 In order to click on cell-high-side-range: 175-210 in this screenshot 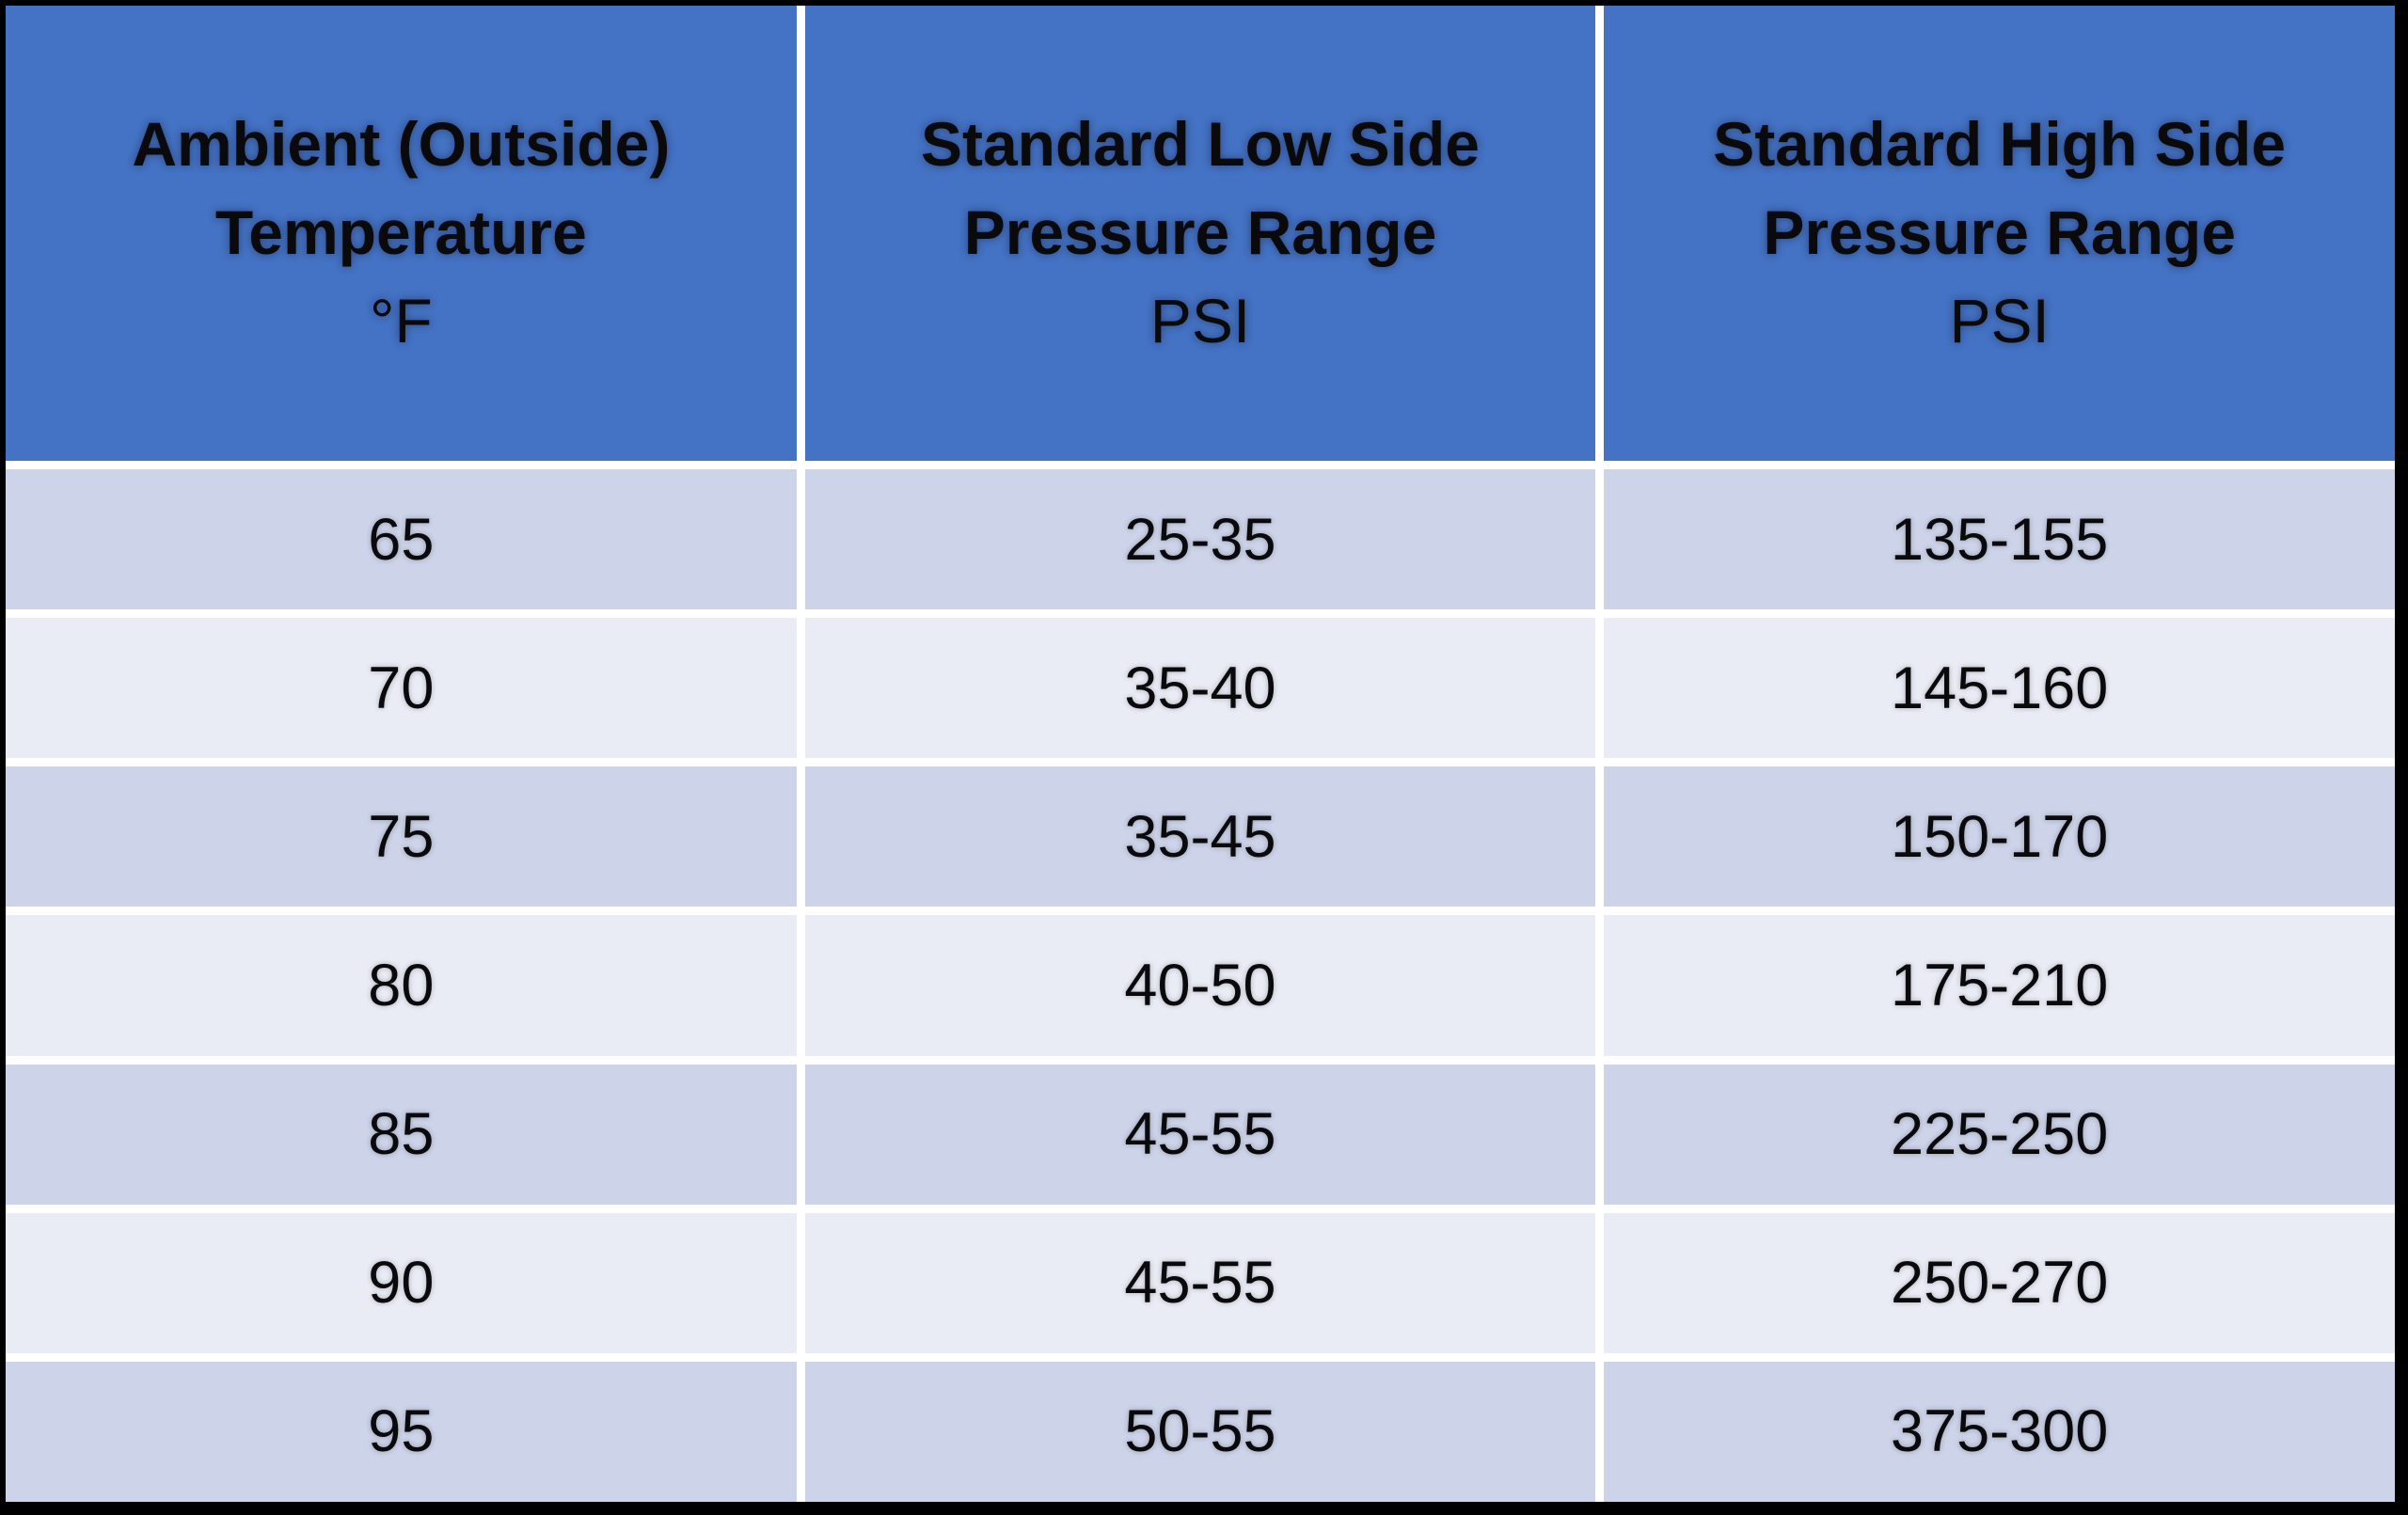, I will do `click(2000, 986)`.